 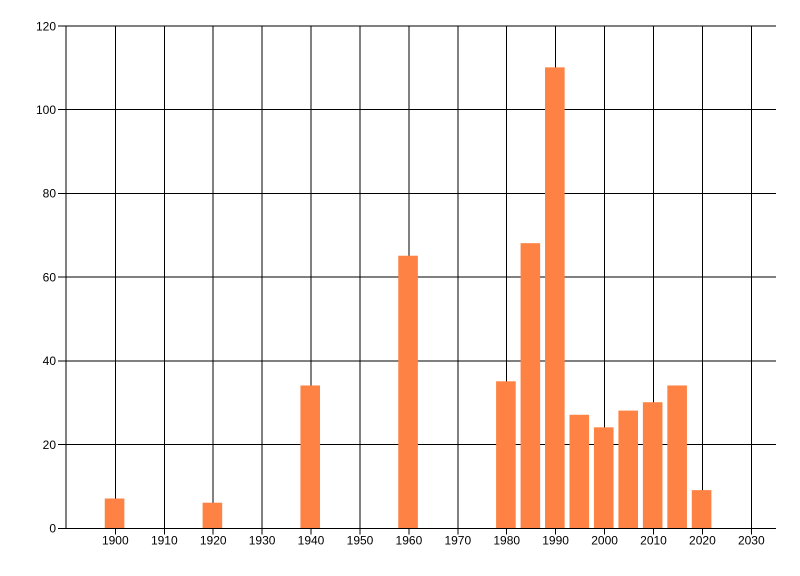 I want to click on svg-text: 1930, so click(x=262, y=540).